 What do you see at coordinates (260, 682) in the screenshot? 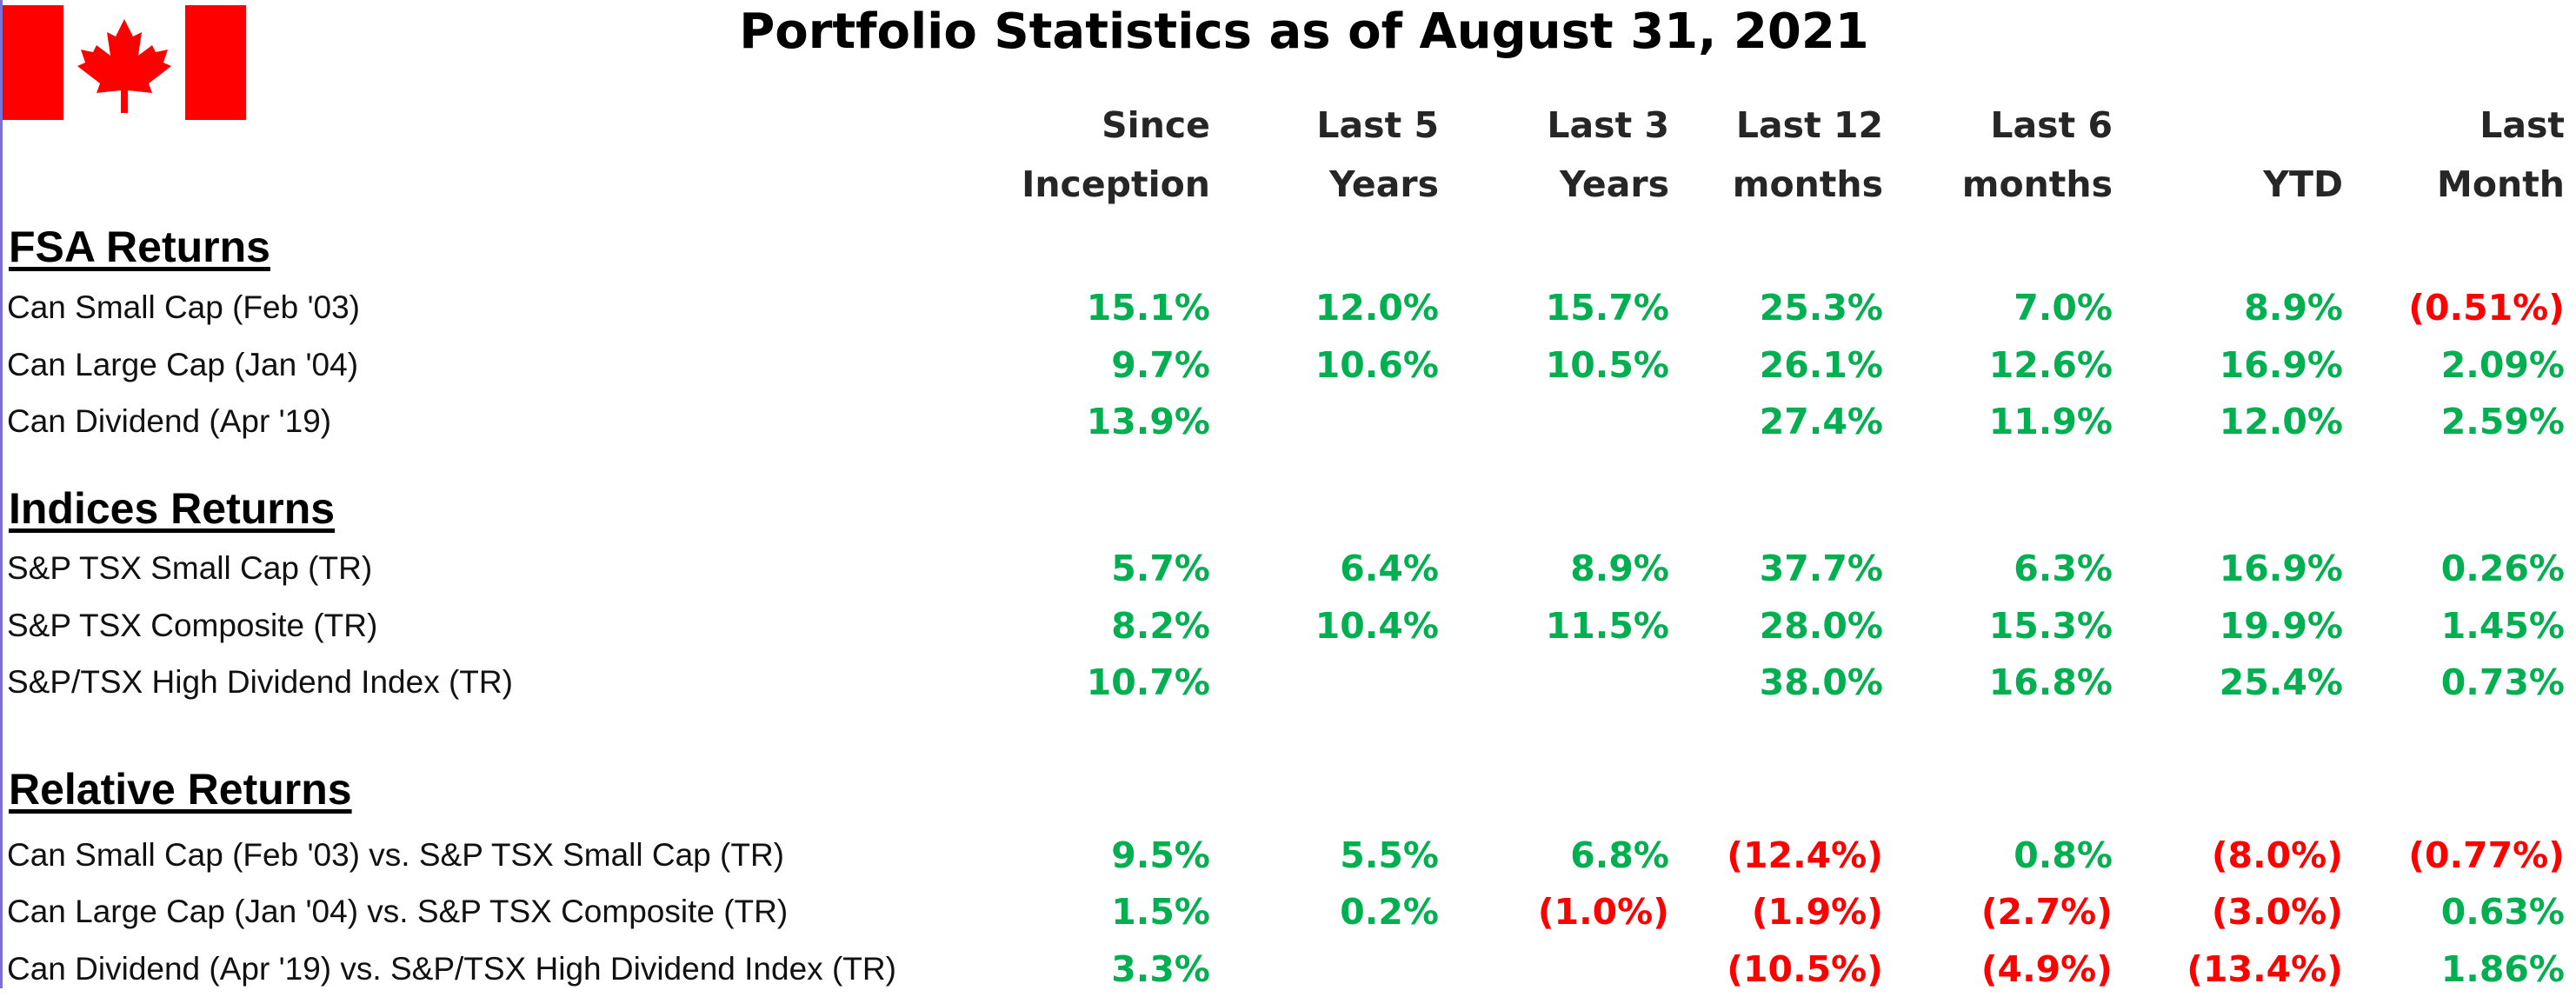
I see `row-label: S&P/TSX High Dividend Index (TR)` at bounding box center [260, 682].